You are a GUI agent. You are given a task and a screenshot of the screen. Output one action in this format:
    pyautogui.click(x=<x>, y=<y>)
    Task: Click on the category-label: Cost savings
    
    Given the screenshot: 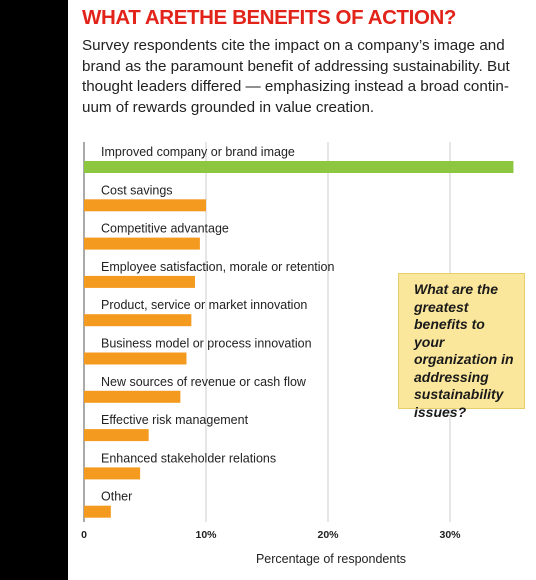 What is the action you would take?
    pyautogui.click(x=137, y=190)
    